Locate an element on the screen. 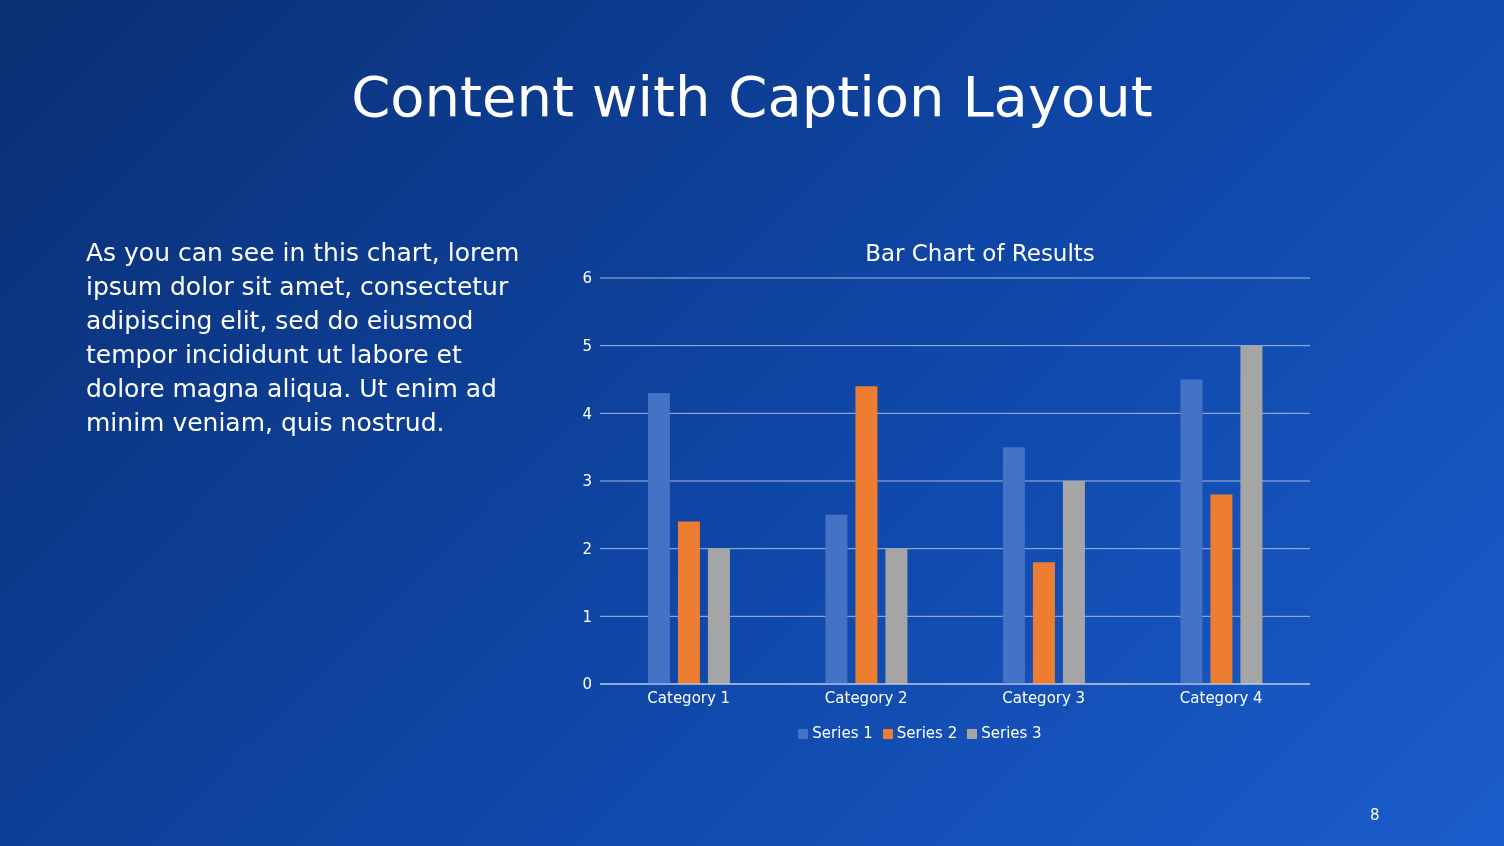  chart-subtitle: Bar Chart of Results is located at coordinates (980, 253).